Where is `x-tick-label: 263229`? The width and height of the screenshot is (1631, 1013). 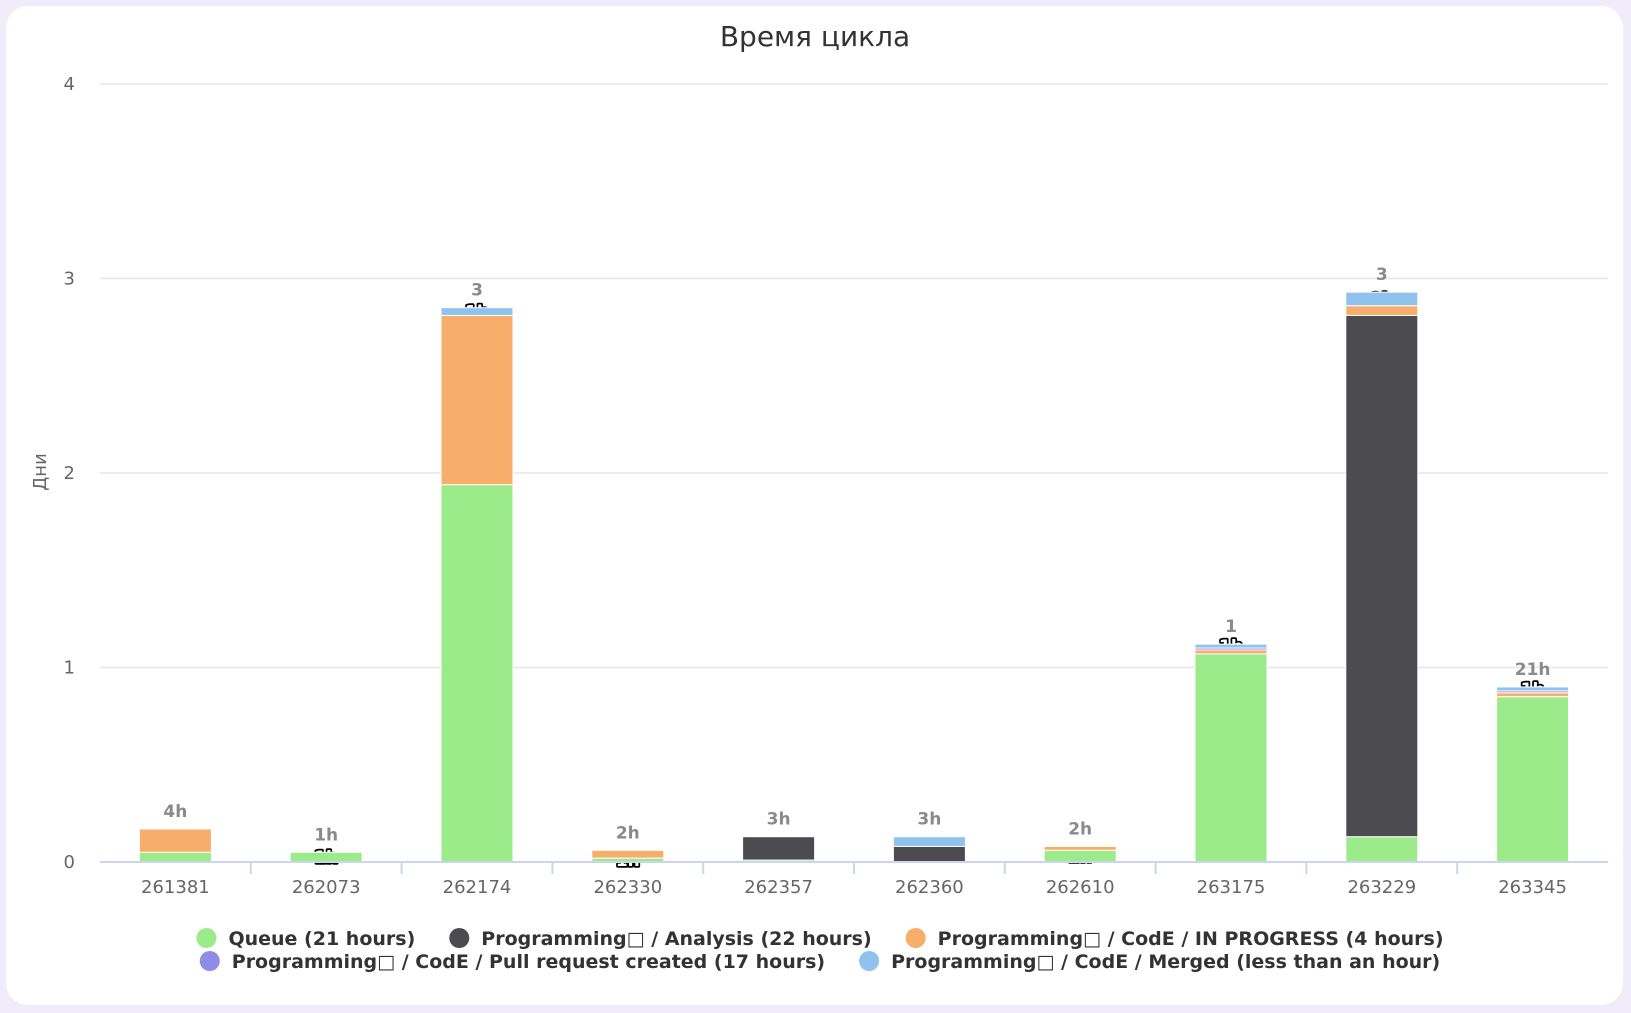
x-tick-label: 263229 is located at coordinates (1381, 887).